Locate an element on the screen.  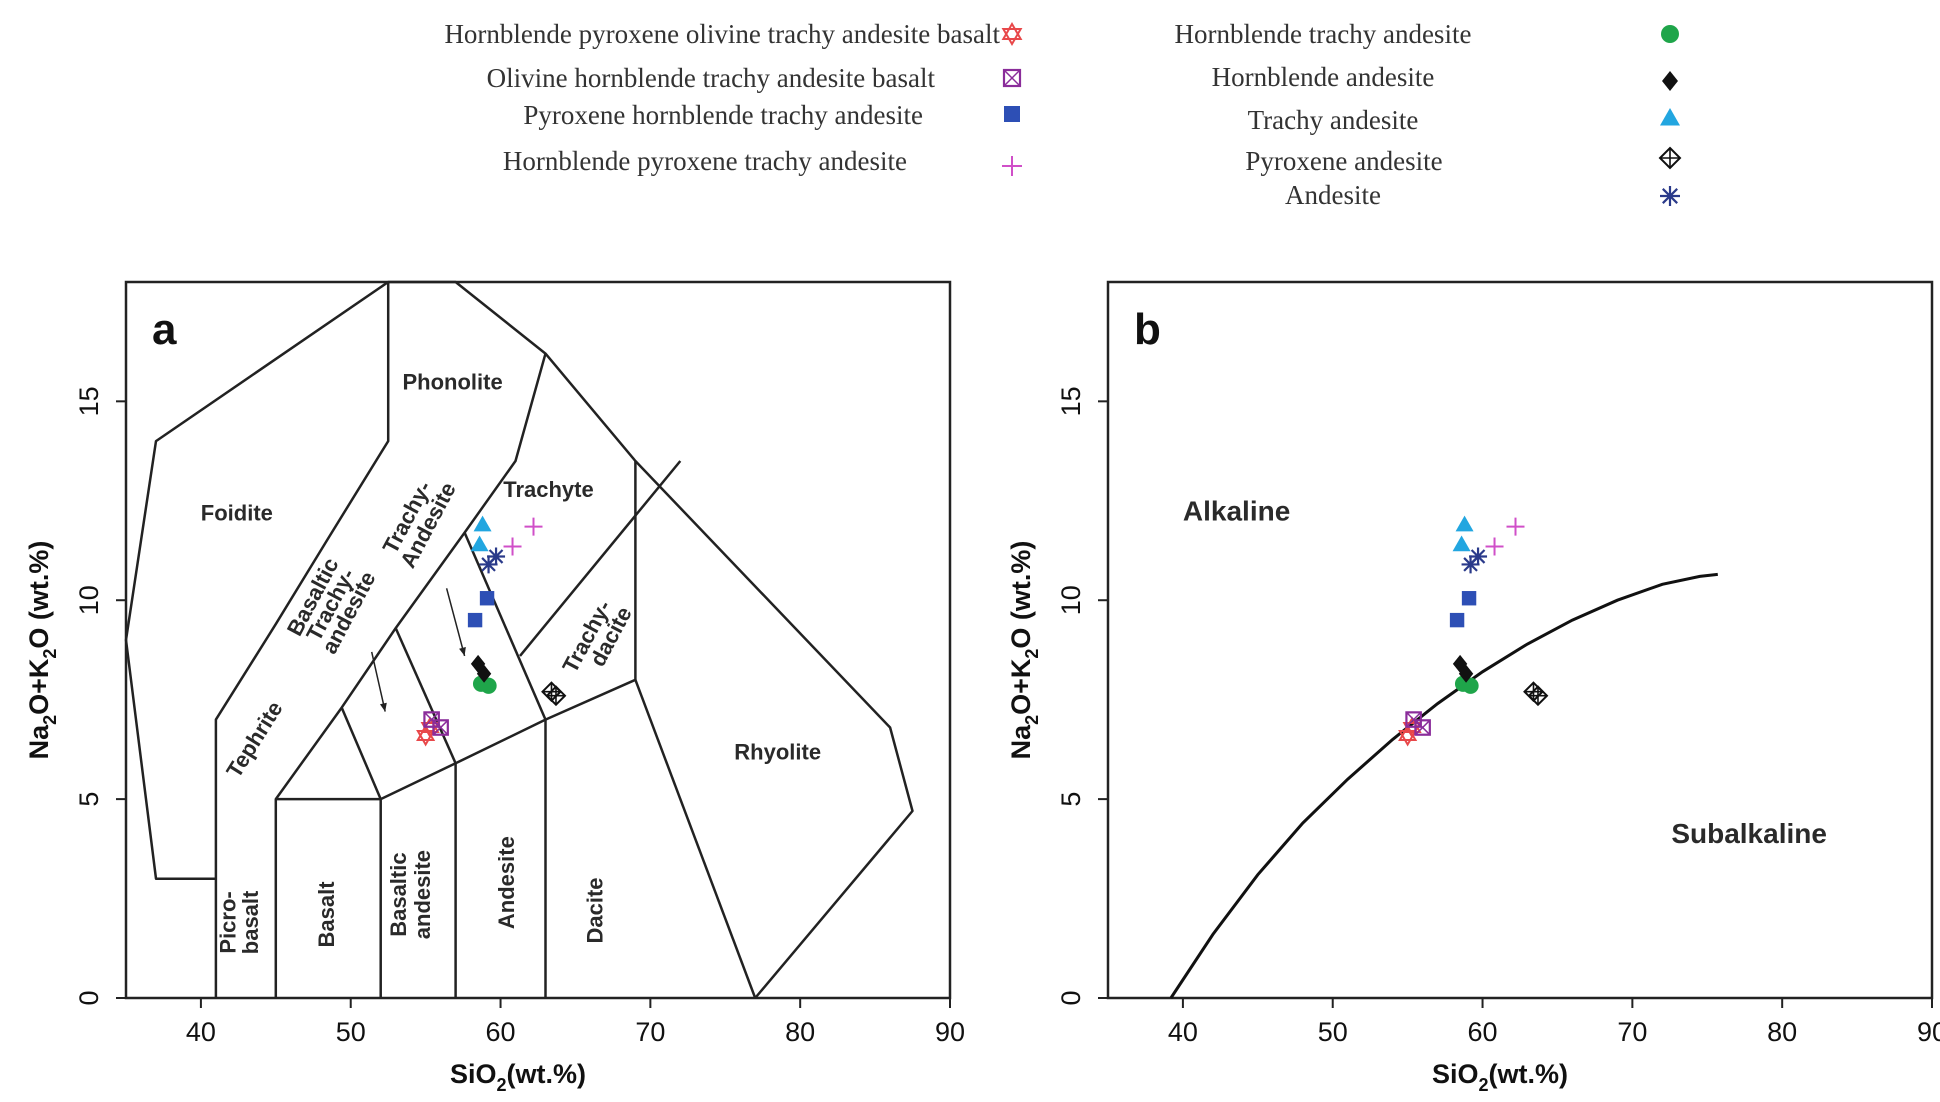
foidite-label: Foidite is located at coordinates (237, 513).